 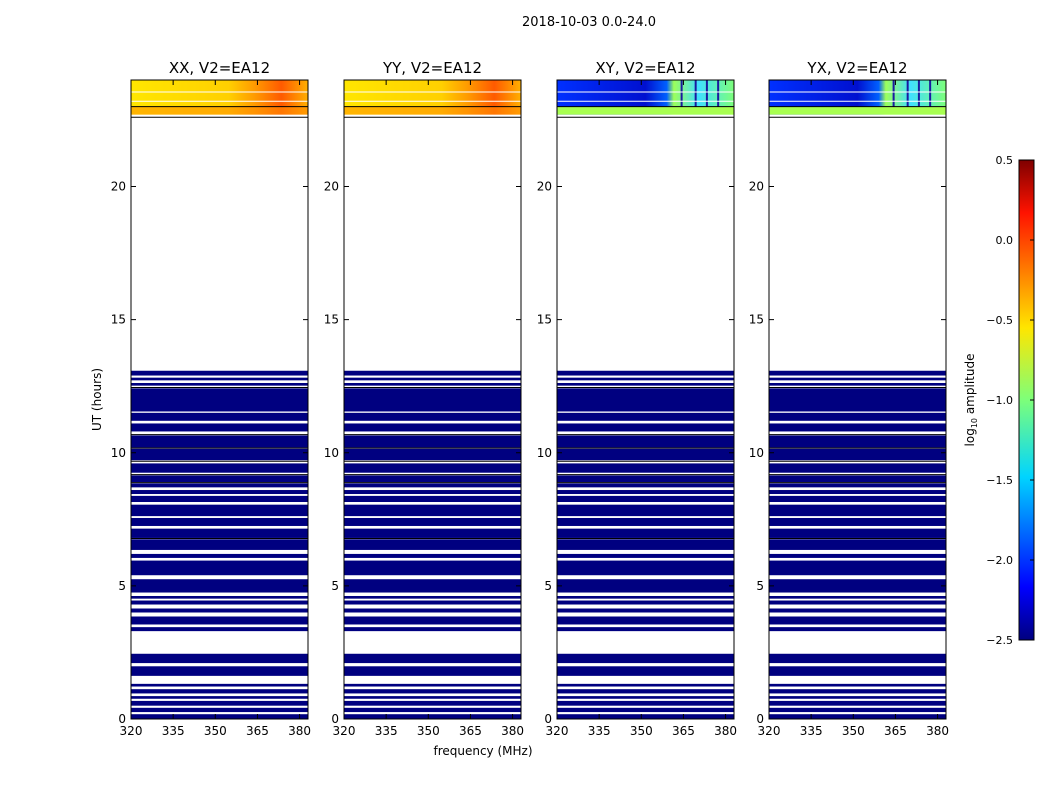 I want to click on x-tick-label: 350, so click(x=853, y=731).